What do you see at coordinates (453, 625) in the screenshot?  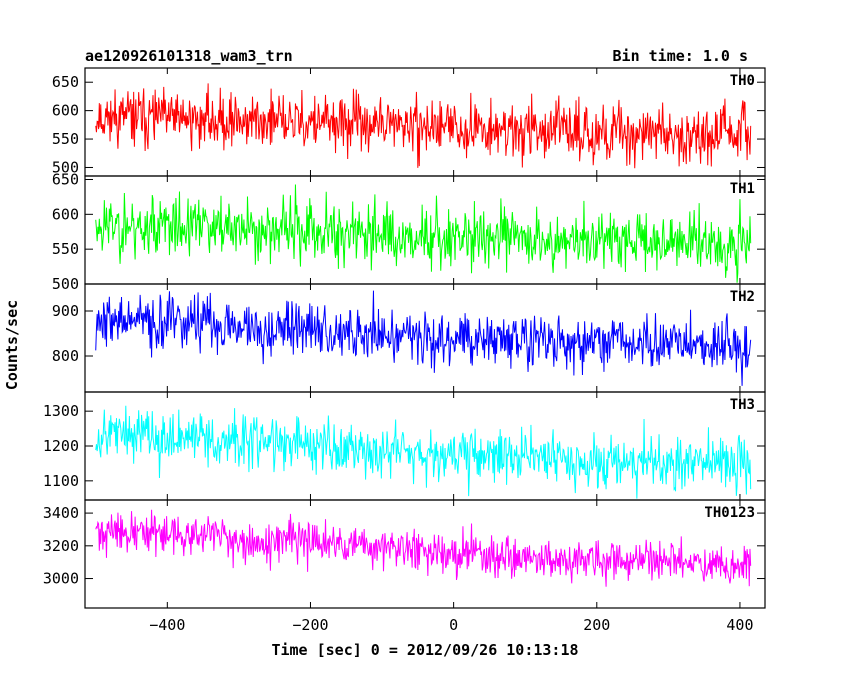 I see `x-tick-label: 0` at bounding box center [453, 625].